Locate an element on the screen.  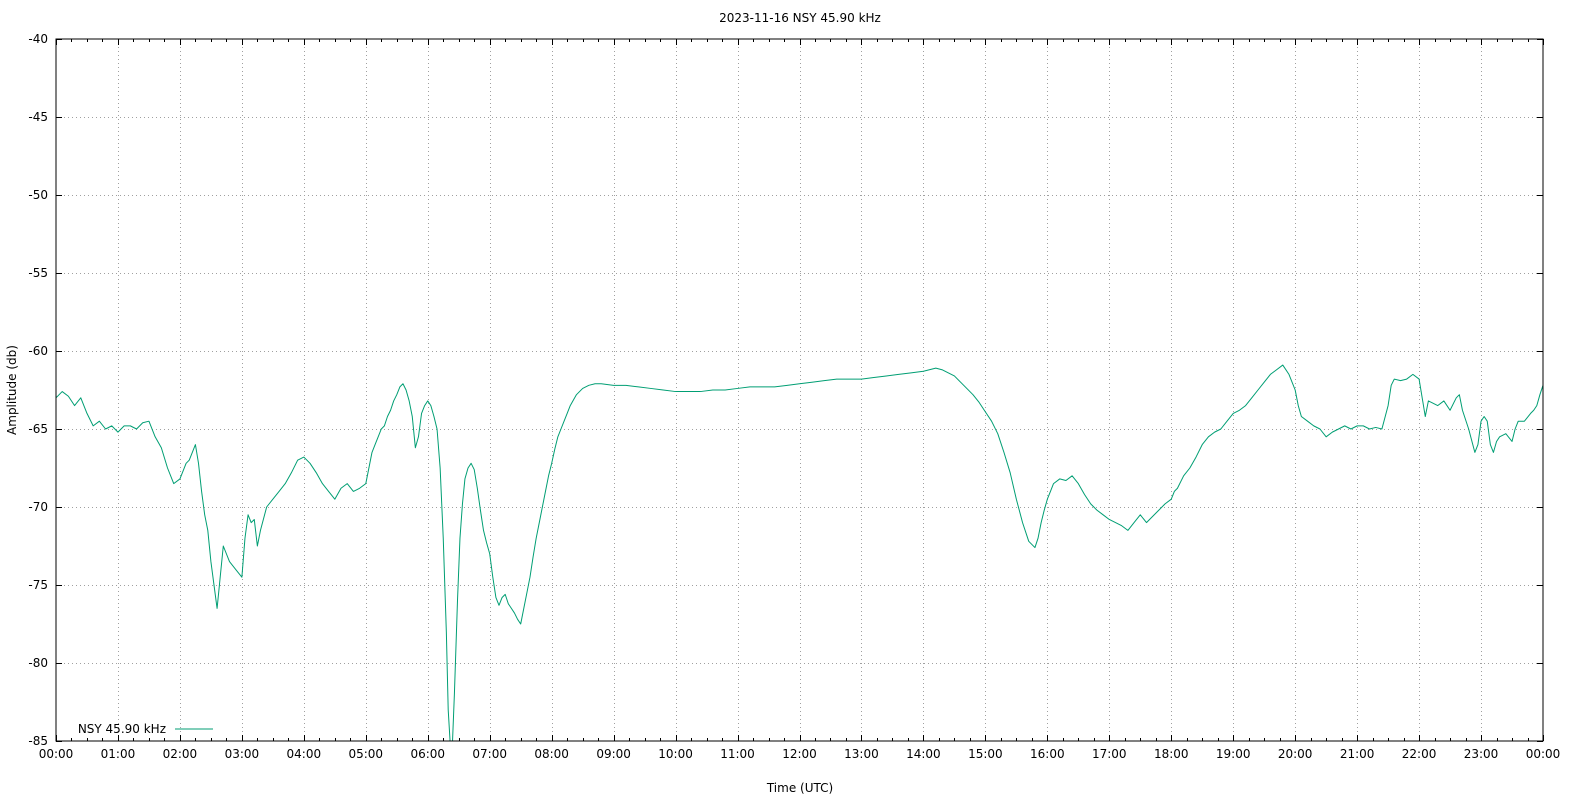
y-tick-label: -75 is located at coordinates (38, 585).